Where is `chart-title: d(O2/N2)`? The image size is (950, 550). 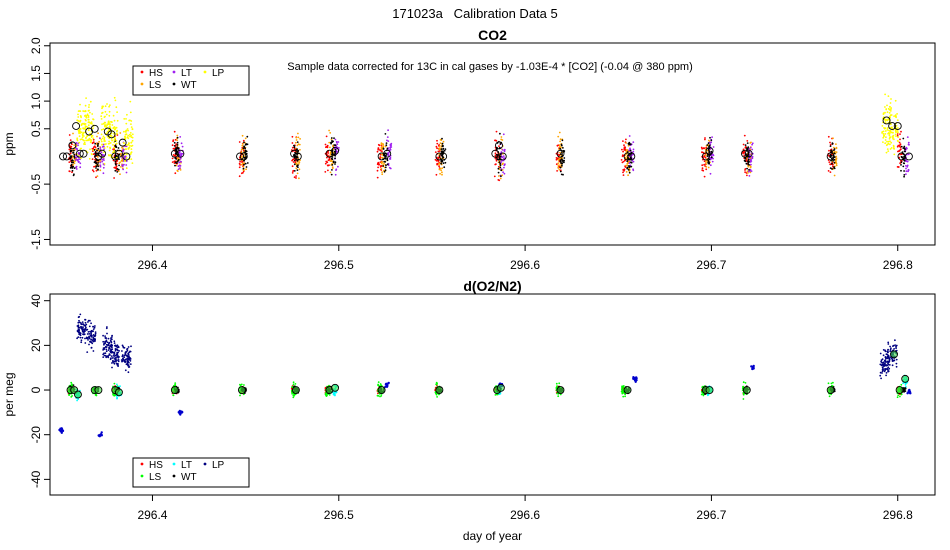
chart-title: d(O2/N2) is located at coordinates (492, 286).